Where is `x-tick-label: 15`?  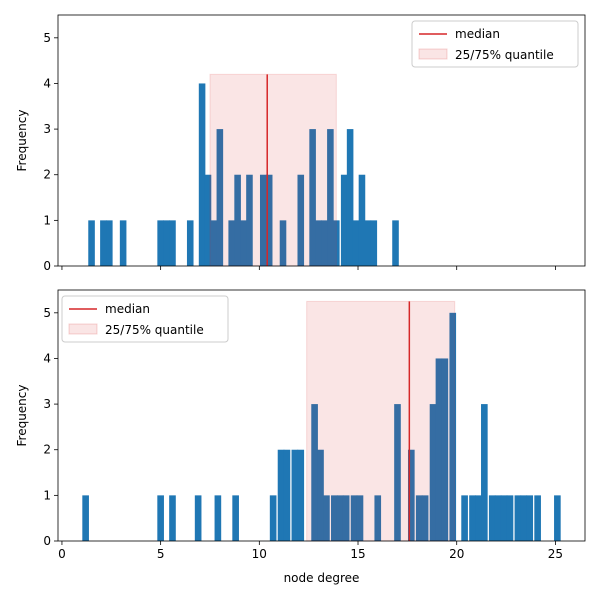 x-tick-label: 15 is located at coordinates (357, 554).